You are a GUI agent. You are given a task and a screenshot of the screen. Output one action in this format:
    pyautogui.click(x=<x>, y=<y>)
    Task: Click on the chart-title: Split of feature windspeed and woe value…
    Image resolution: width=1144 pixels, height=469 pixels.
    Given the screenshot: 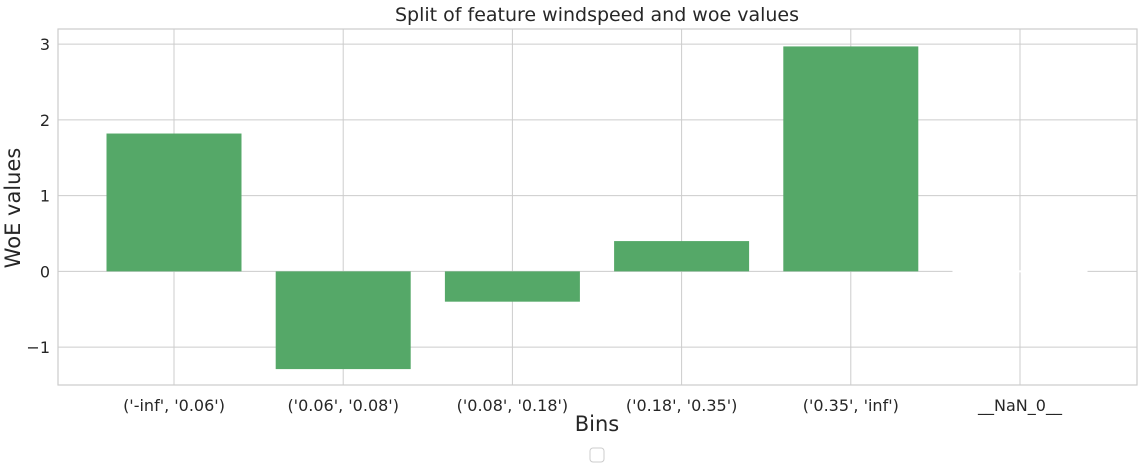 What is the action you would take?
    pyautogui.click(x=597, y=15)
    